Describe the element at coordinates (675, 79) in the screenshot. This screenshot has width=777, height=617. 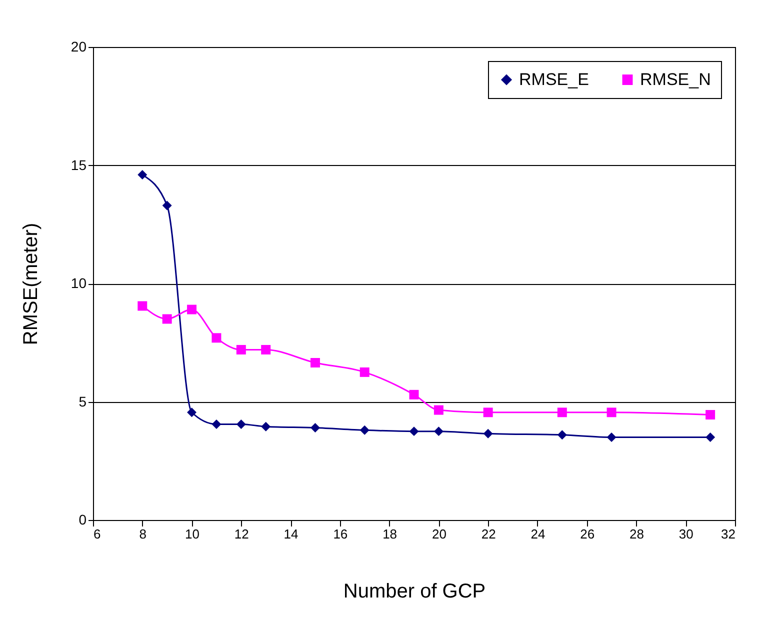
I see `legend-label: RMSE_N` at that location.